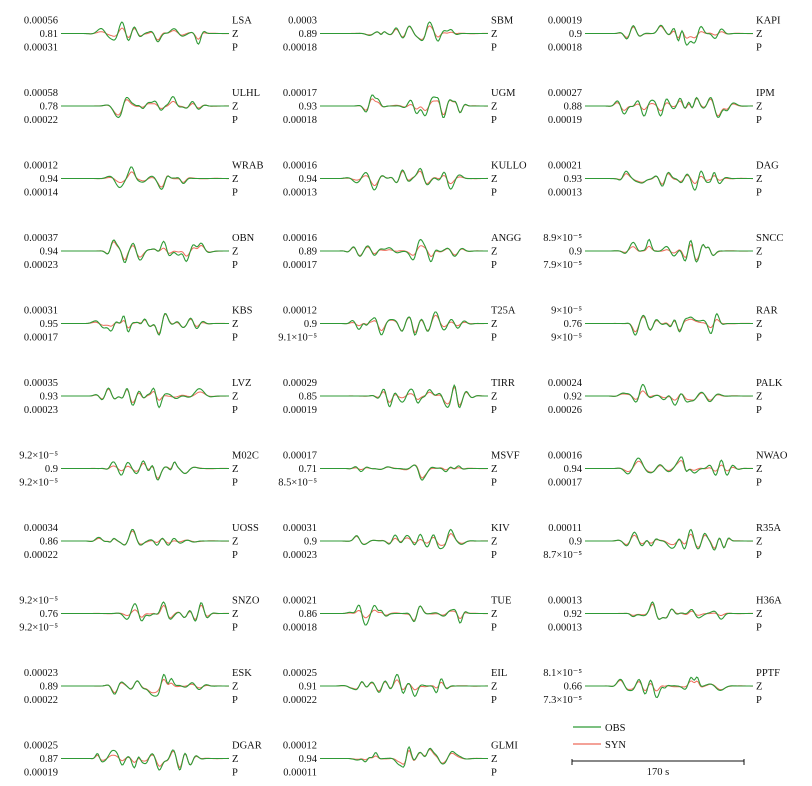  I want to click on trace-panel-rar: 9×10⁻⁵ 0.76 9×10⁻⁵ RAR ZP, so click(664, 325).